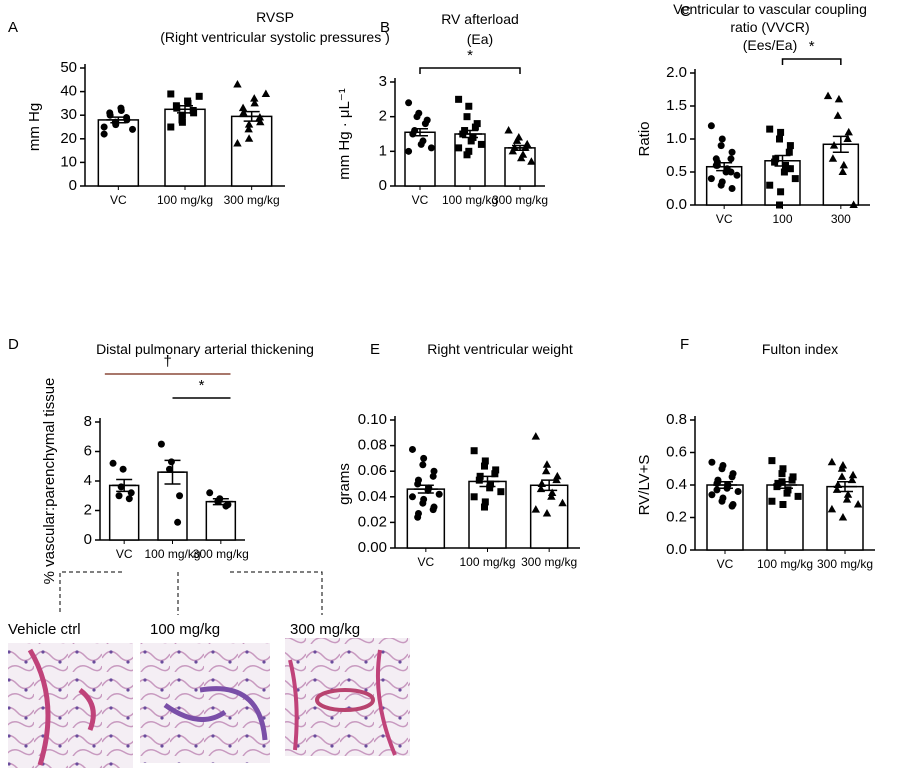 The height and width of the screenshot is (777, 900). What do you see at coordinates (812, 46) in the screenshot?
I see `significance-label: *` at bounding box center [812, 46].